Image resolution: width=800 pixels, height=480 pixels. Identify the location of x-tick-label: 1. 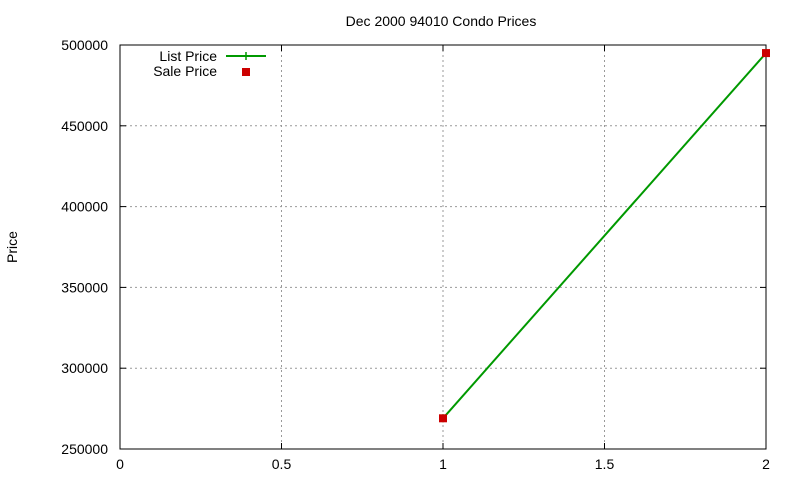
(443, 464).